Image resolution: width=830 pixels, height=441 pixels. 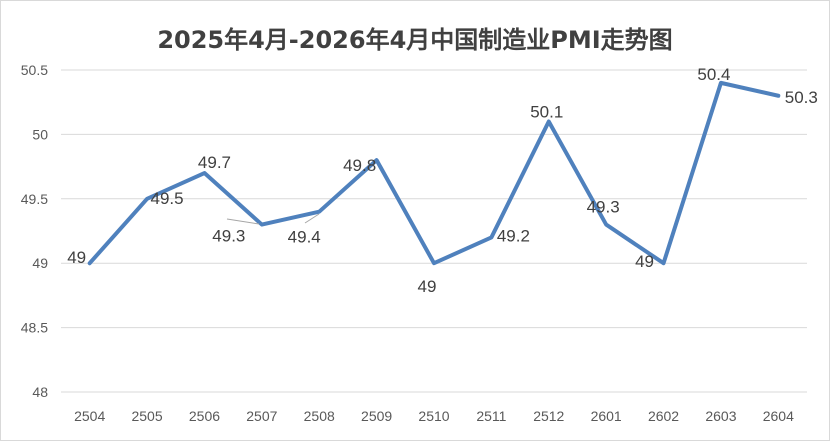 I want to click on data-label: 49.8, so click(x=359, y=165).